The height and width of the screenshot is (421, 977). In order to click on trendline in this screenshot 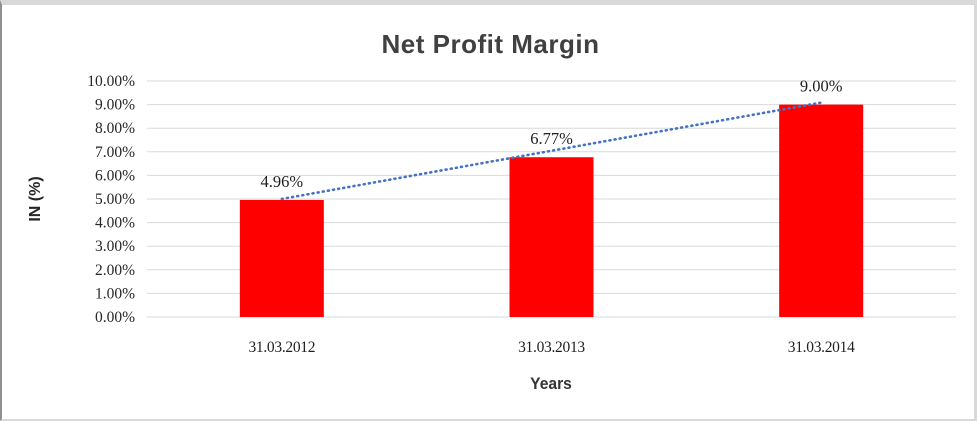, I will do `click(551, 151)`.